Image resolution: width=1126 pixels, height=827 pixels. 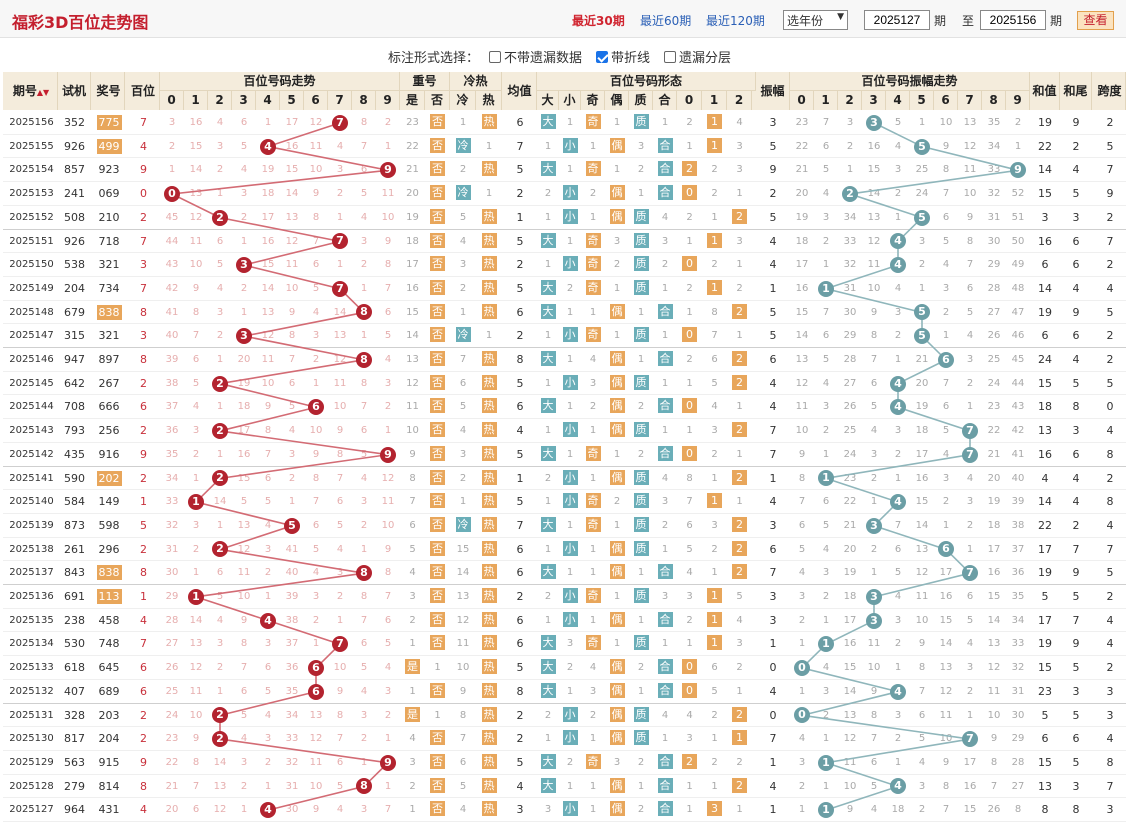 What do you see at coordinates (109, 265) in the screenshot?
I see `jianghao-value: 321` at bounding box center [109, 265].